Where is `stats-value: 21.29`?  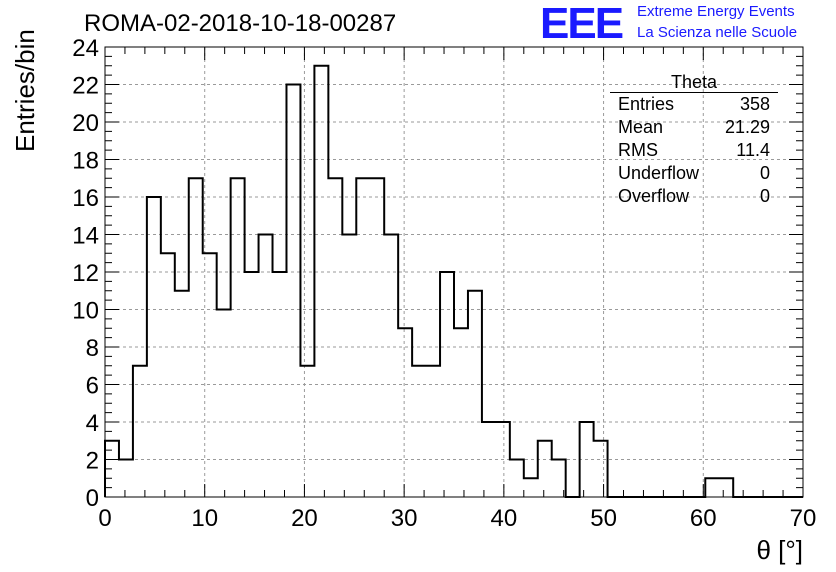 stats-value: 21.29 is located at coordinates (747, 127).